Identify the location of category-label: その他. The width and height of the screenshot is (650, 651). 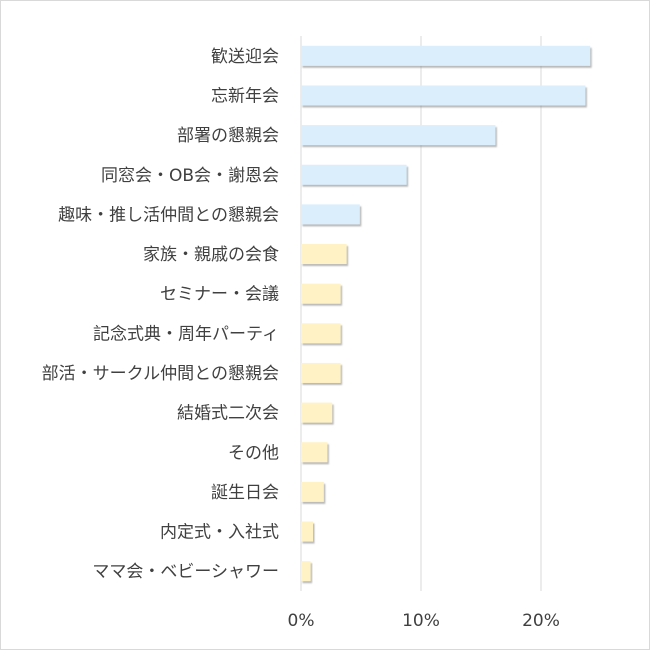
(253, 453).